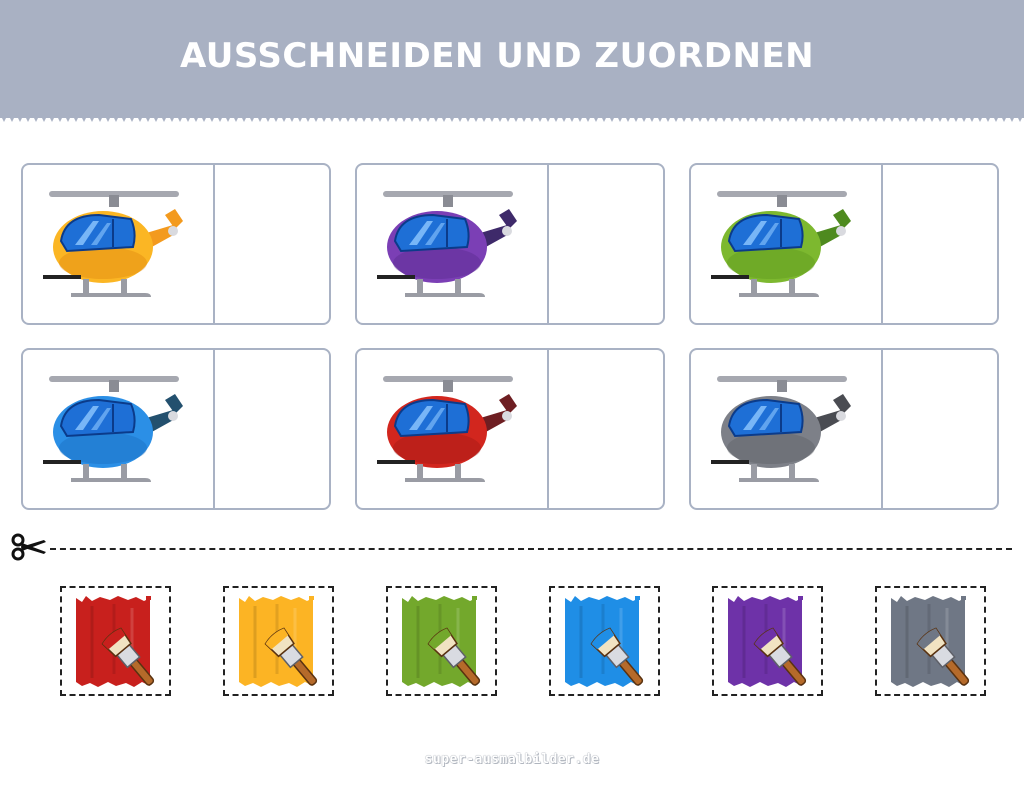 This screenshot has height=791, width=1024. Describe the element at coordinates (784, 245) in the screenshot. I see `helicopter-green-icon` at that location.